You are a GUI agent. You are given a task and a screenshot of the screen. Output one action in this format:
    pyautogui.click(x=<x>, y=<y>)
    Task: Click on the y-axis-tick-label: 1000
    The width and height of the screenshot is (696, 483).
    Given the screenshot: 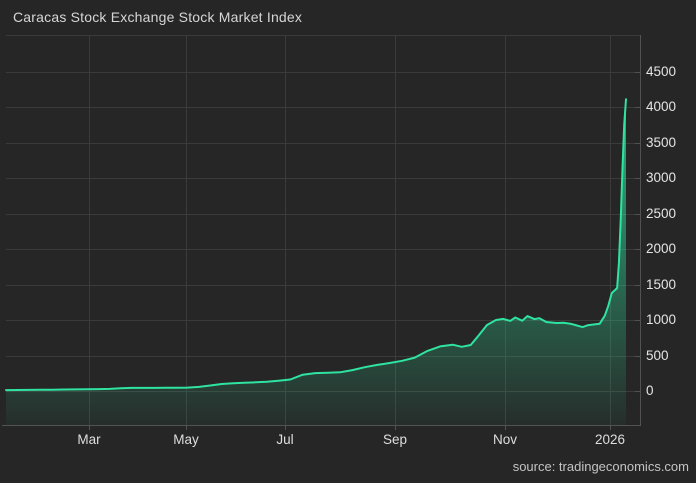 What is the action you would take?
    pyautogui.click(x=661, y=319)
    